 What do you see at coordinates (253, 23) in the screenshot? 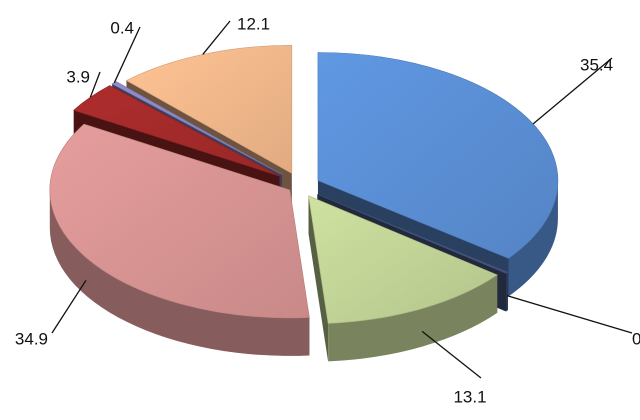
I see `data-label-6: 12.1` at bounding box center [253, 23].